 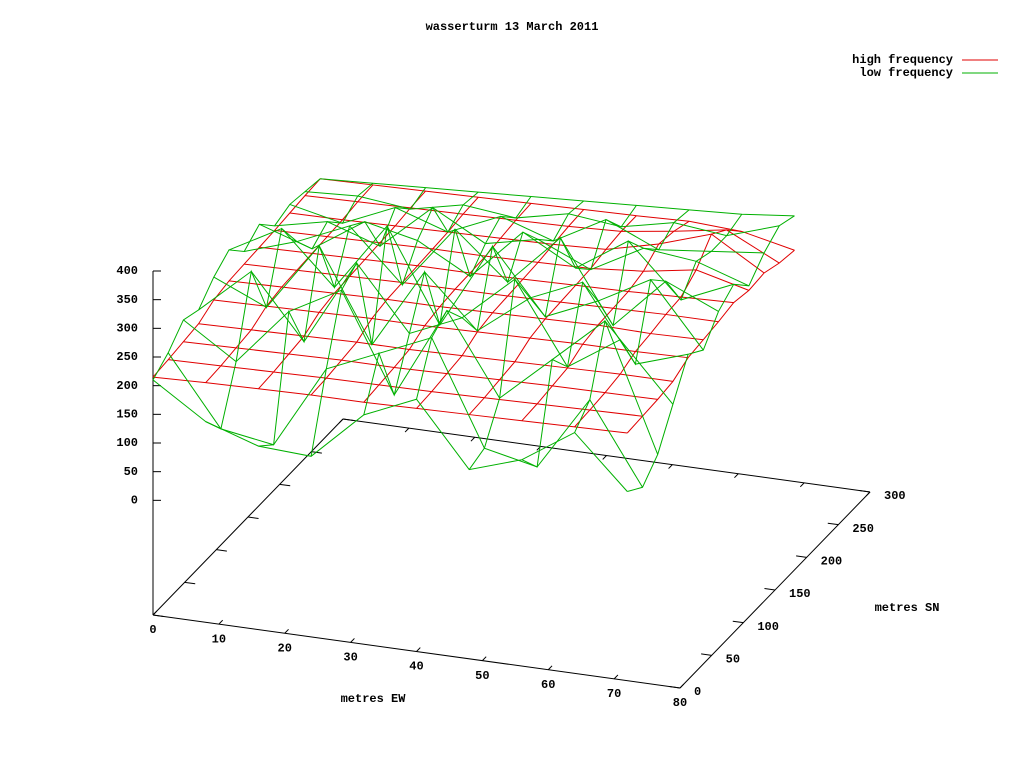 I want to click on chart-title: wasserturm 13 March 2011, so click(x=512, y=27).